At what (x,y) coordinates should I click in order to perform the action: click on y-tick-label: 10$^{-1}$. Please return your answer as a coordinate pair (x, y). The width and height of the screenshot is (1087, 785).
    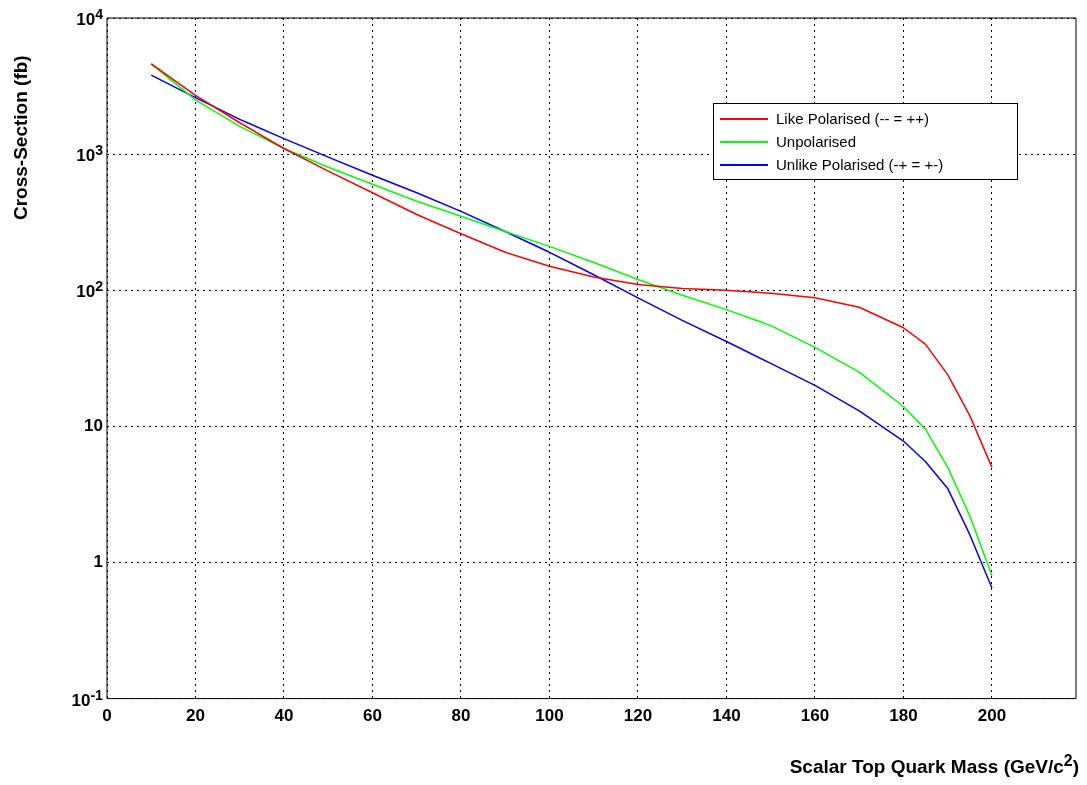
    Looking at the image, I should click on (87, 698).